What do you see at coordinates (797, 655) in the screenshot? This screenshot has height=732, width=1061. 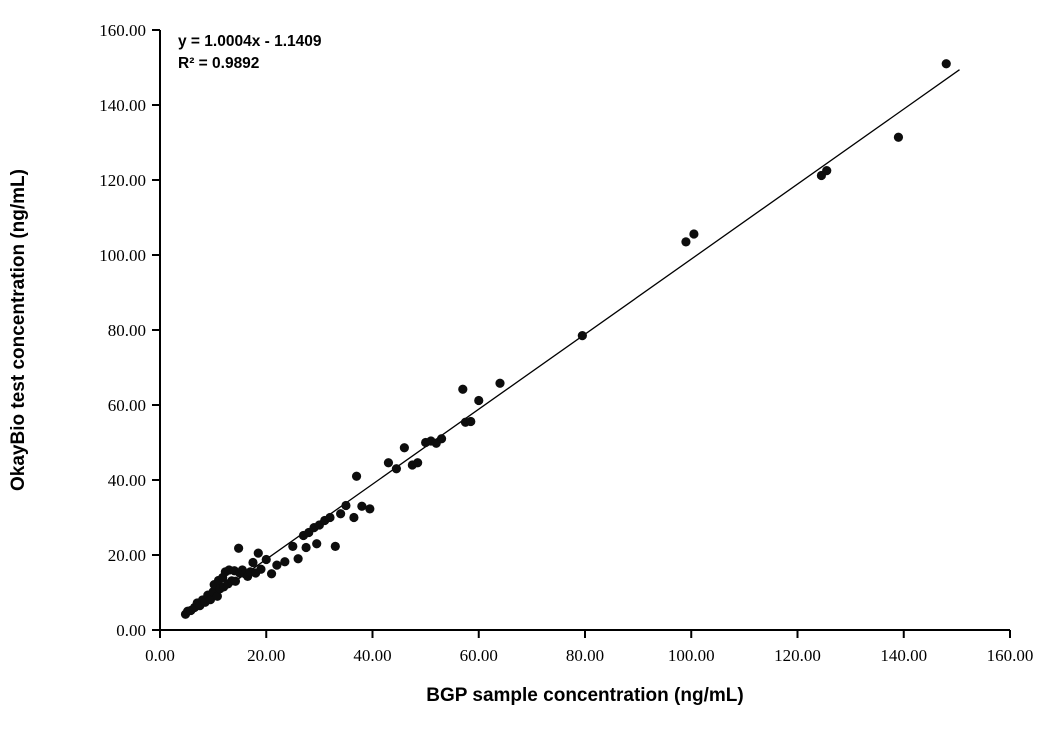 I see `x-tick-label: 120.00` at bounding box center [797, 655].